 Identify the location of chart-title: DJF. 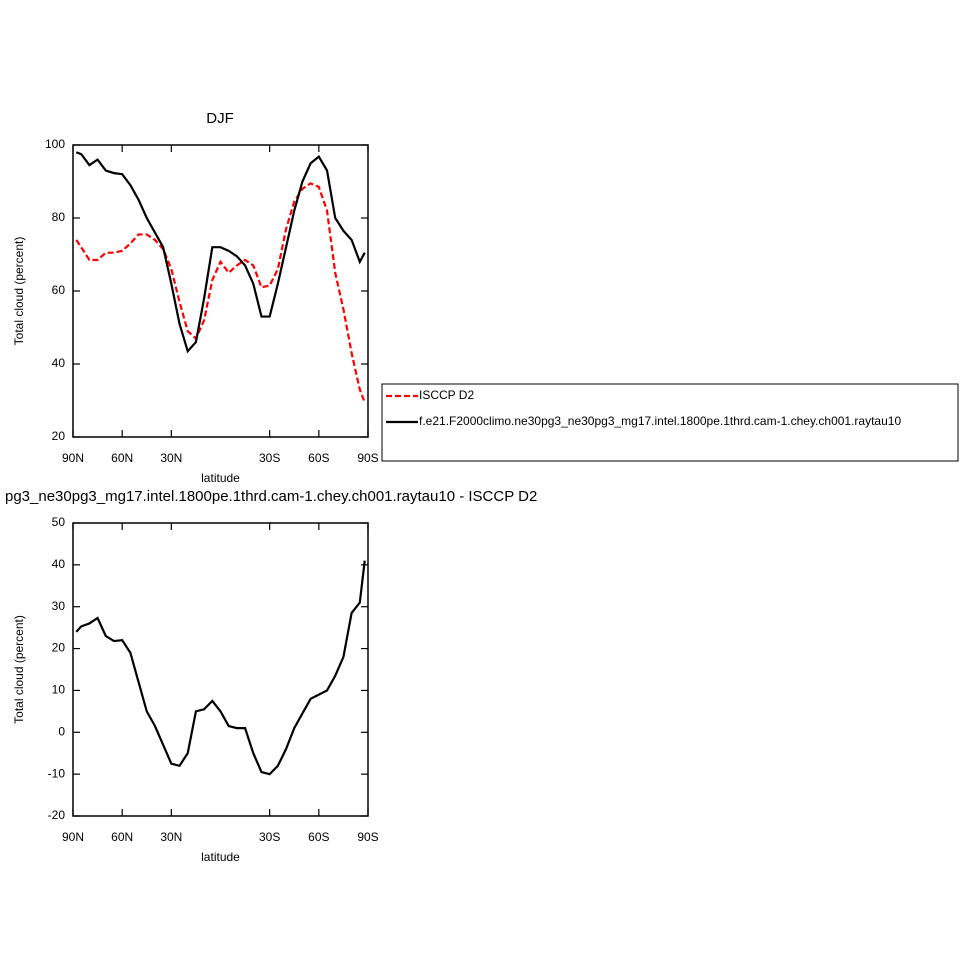
(220, 118).